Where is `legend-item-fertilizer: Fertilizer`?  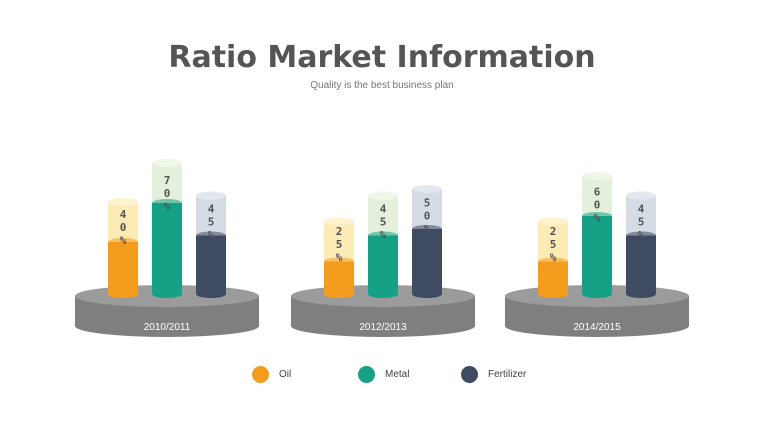 legend-item-fertilizer: Fertilizer is located at coordinates (493, 374).